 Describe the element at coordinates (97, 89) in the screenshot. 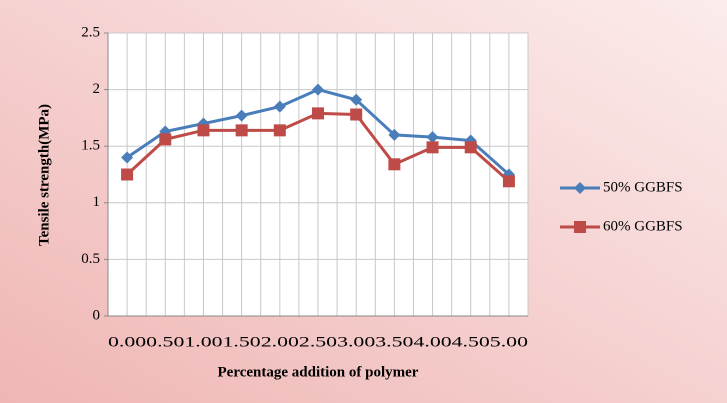

I see `y-tick-label: 2` at that location.